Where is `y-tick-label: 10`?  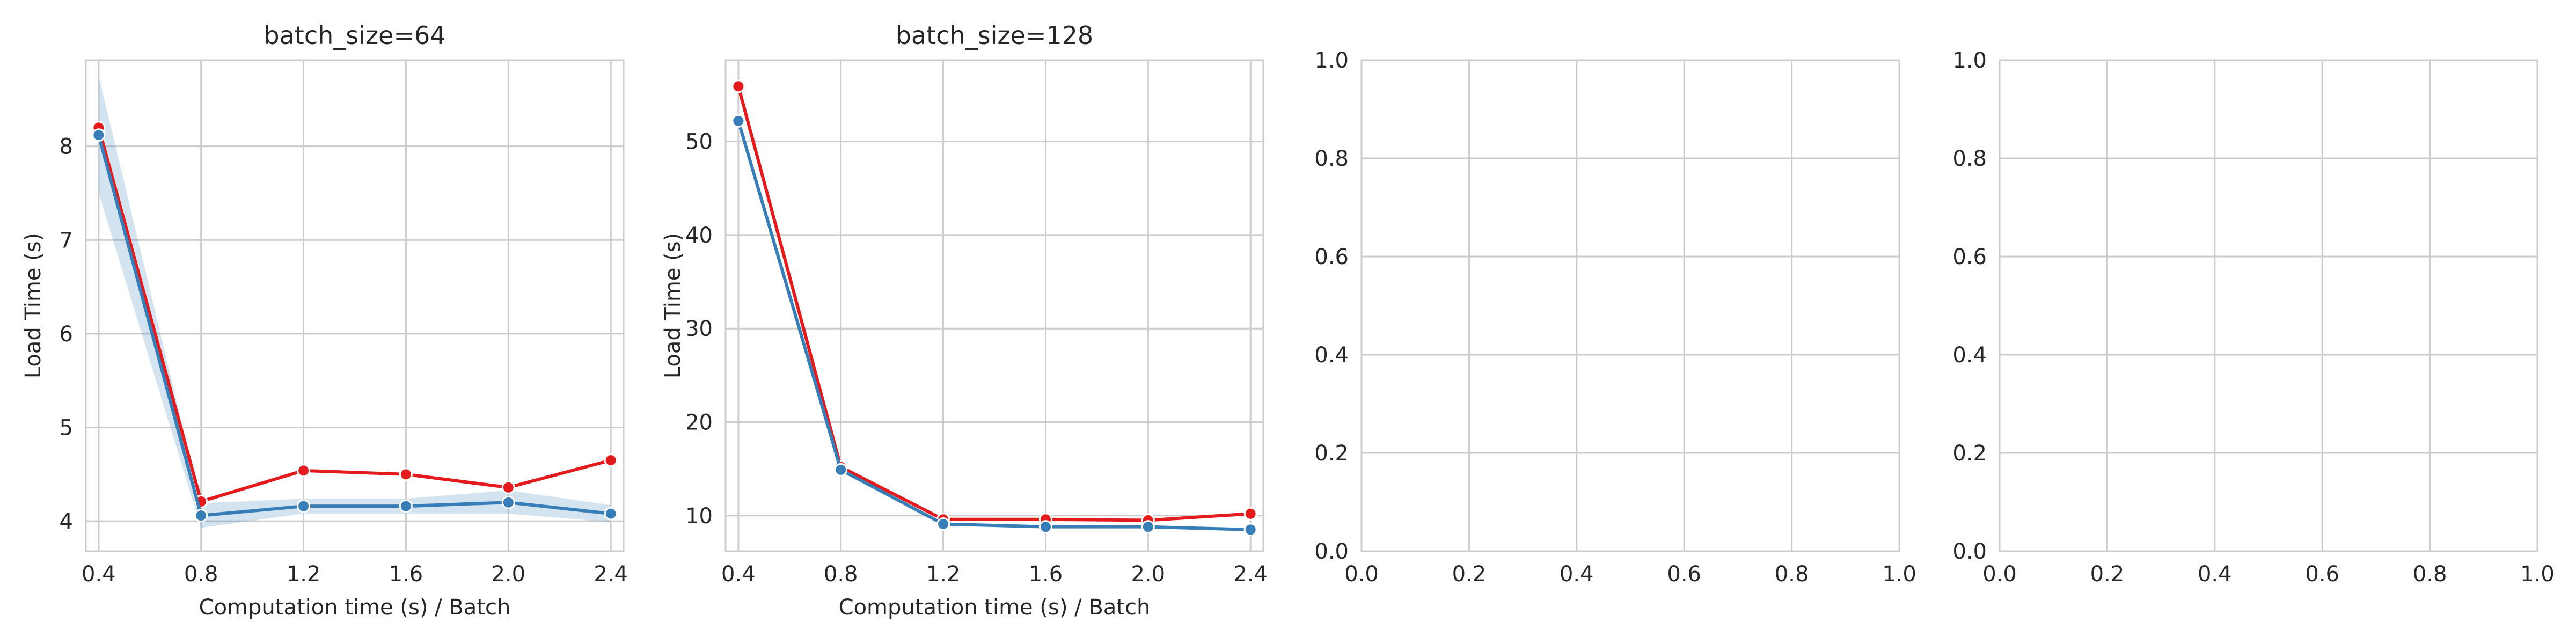 y-tick-label: 10 is located at coordinates (699, 516).